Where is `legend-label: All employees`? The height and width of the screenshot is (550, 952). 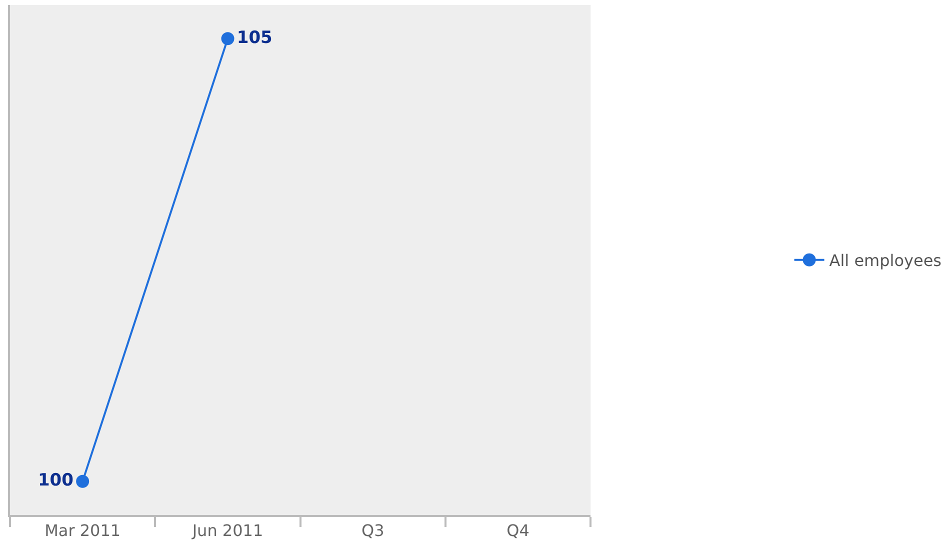
legend-label: All employees is located at coordinates (885, 260).